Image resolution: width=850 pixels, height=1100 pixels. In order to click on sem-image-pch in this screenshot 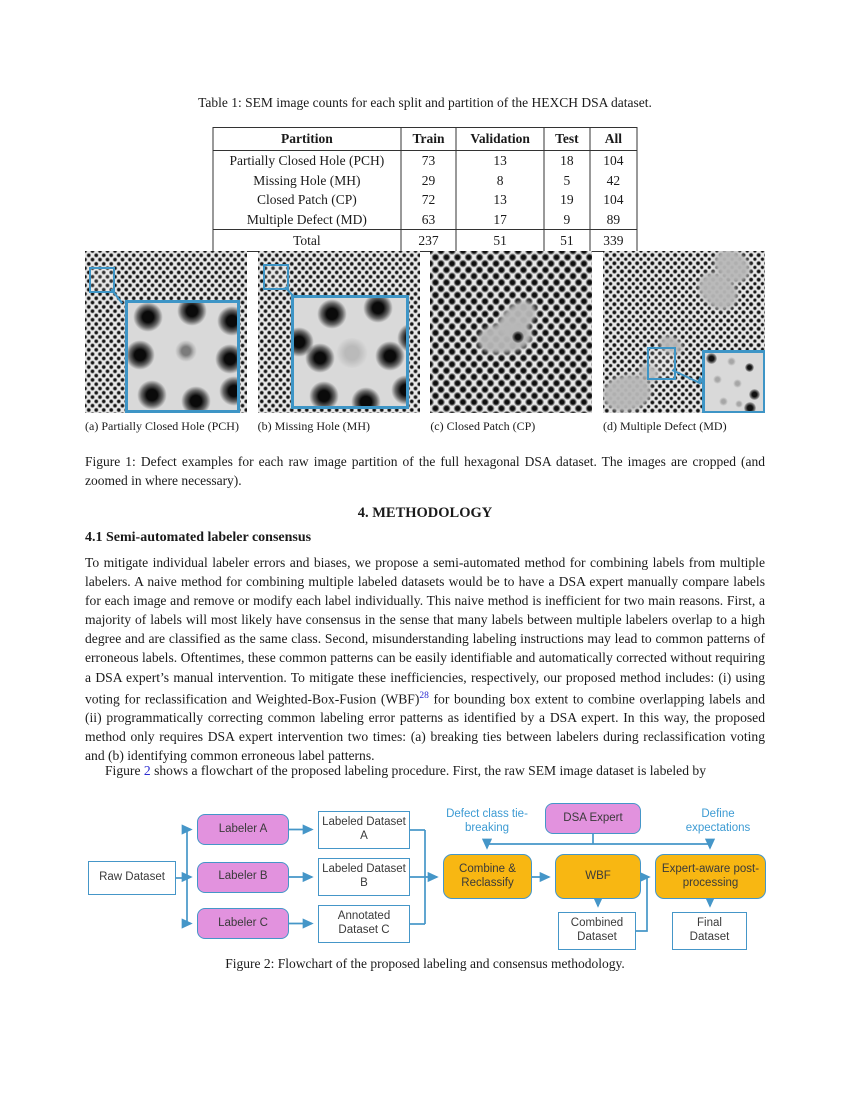, I will do `click(166, 332)`.